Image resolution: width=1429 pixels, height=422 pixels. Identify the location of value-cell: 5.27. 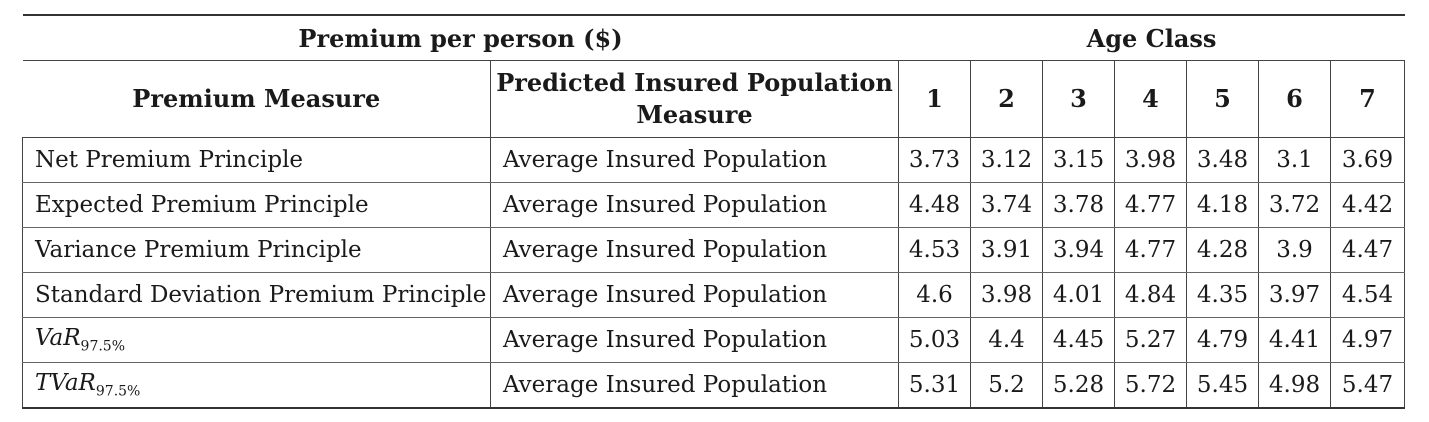
(1150, 340).